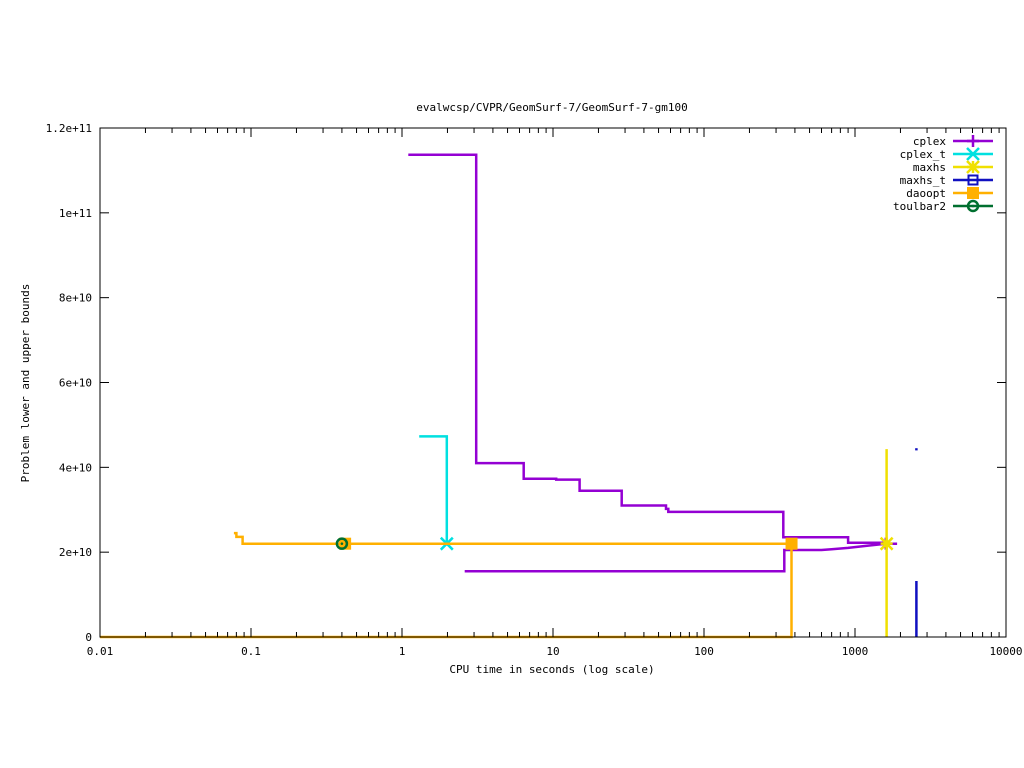 The width and height of the screenshot is (1024, 768). I want to click on legend-label: maxhs, so click(929, 167).